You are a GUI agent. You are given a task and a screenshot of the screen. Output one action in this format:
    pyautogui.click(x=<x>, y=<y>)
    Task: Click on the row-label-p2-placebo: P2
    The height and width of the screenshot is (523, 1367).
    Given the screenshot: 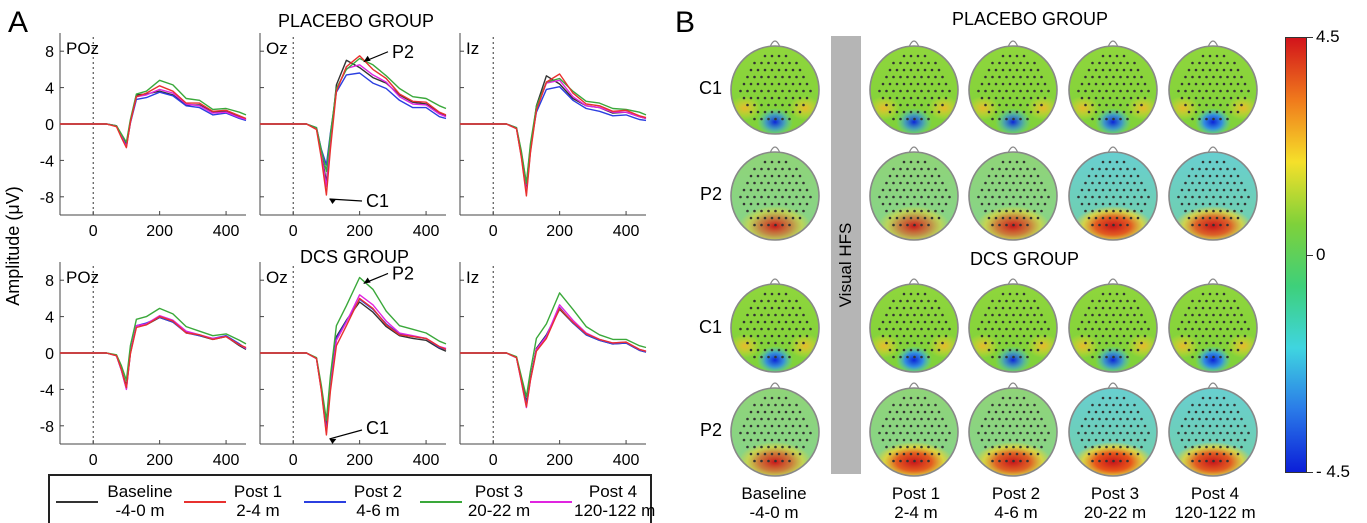 What is the action you would take?
    pyautogui.click(x=710, y=194)
    